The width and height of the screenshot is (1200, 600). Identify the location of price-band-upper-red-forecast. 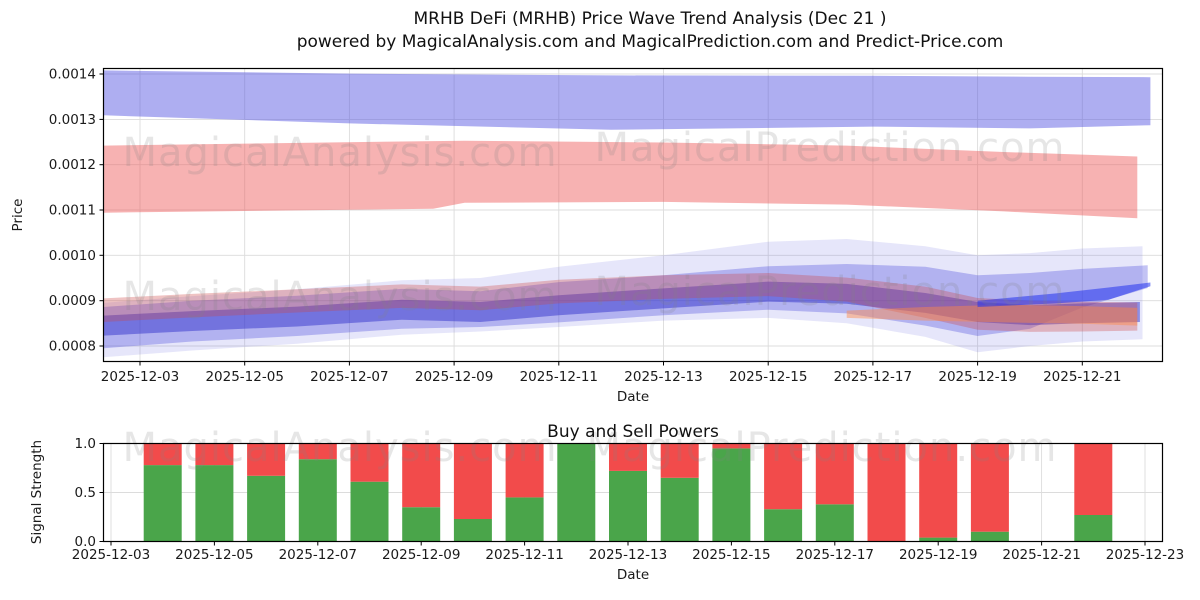
(620, 179).